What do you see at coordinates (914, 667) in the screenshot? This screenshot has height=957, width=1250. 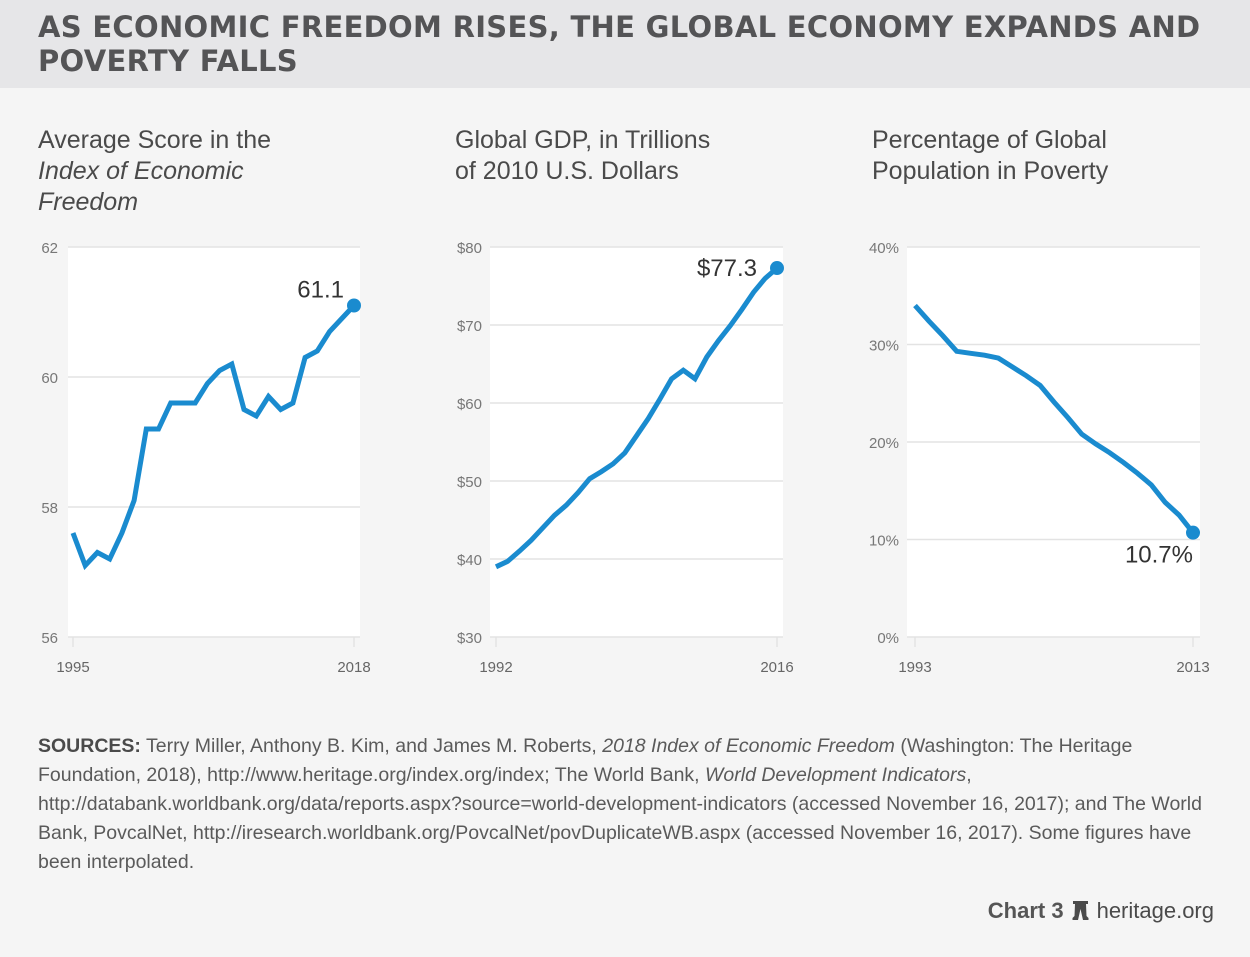 I see `chart3-xtick-label: 1993` at bounding box center [914, 667].